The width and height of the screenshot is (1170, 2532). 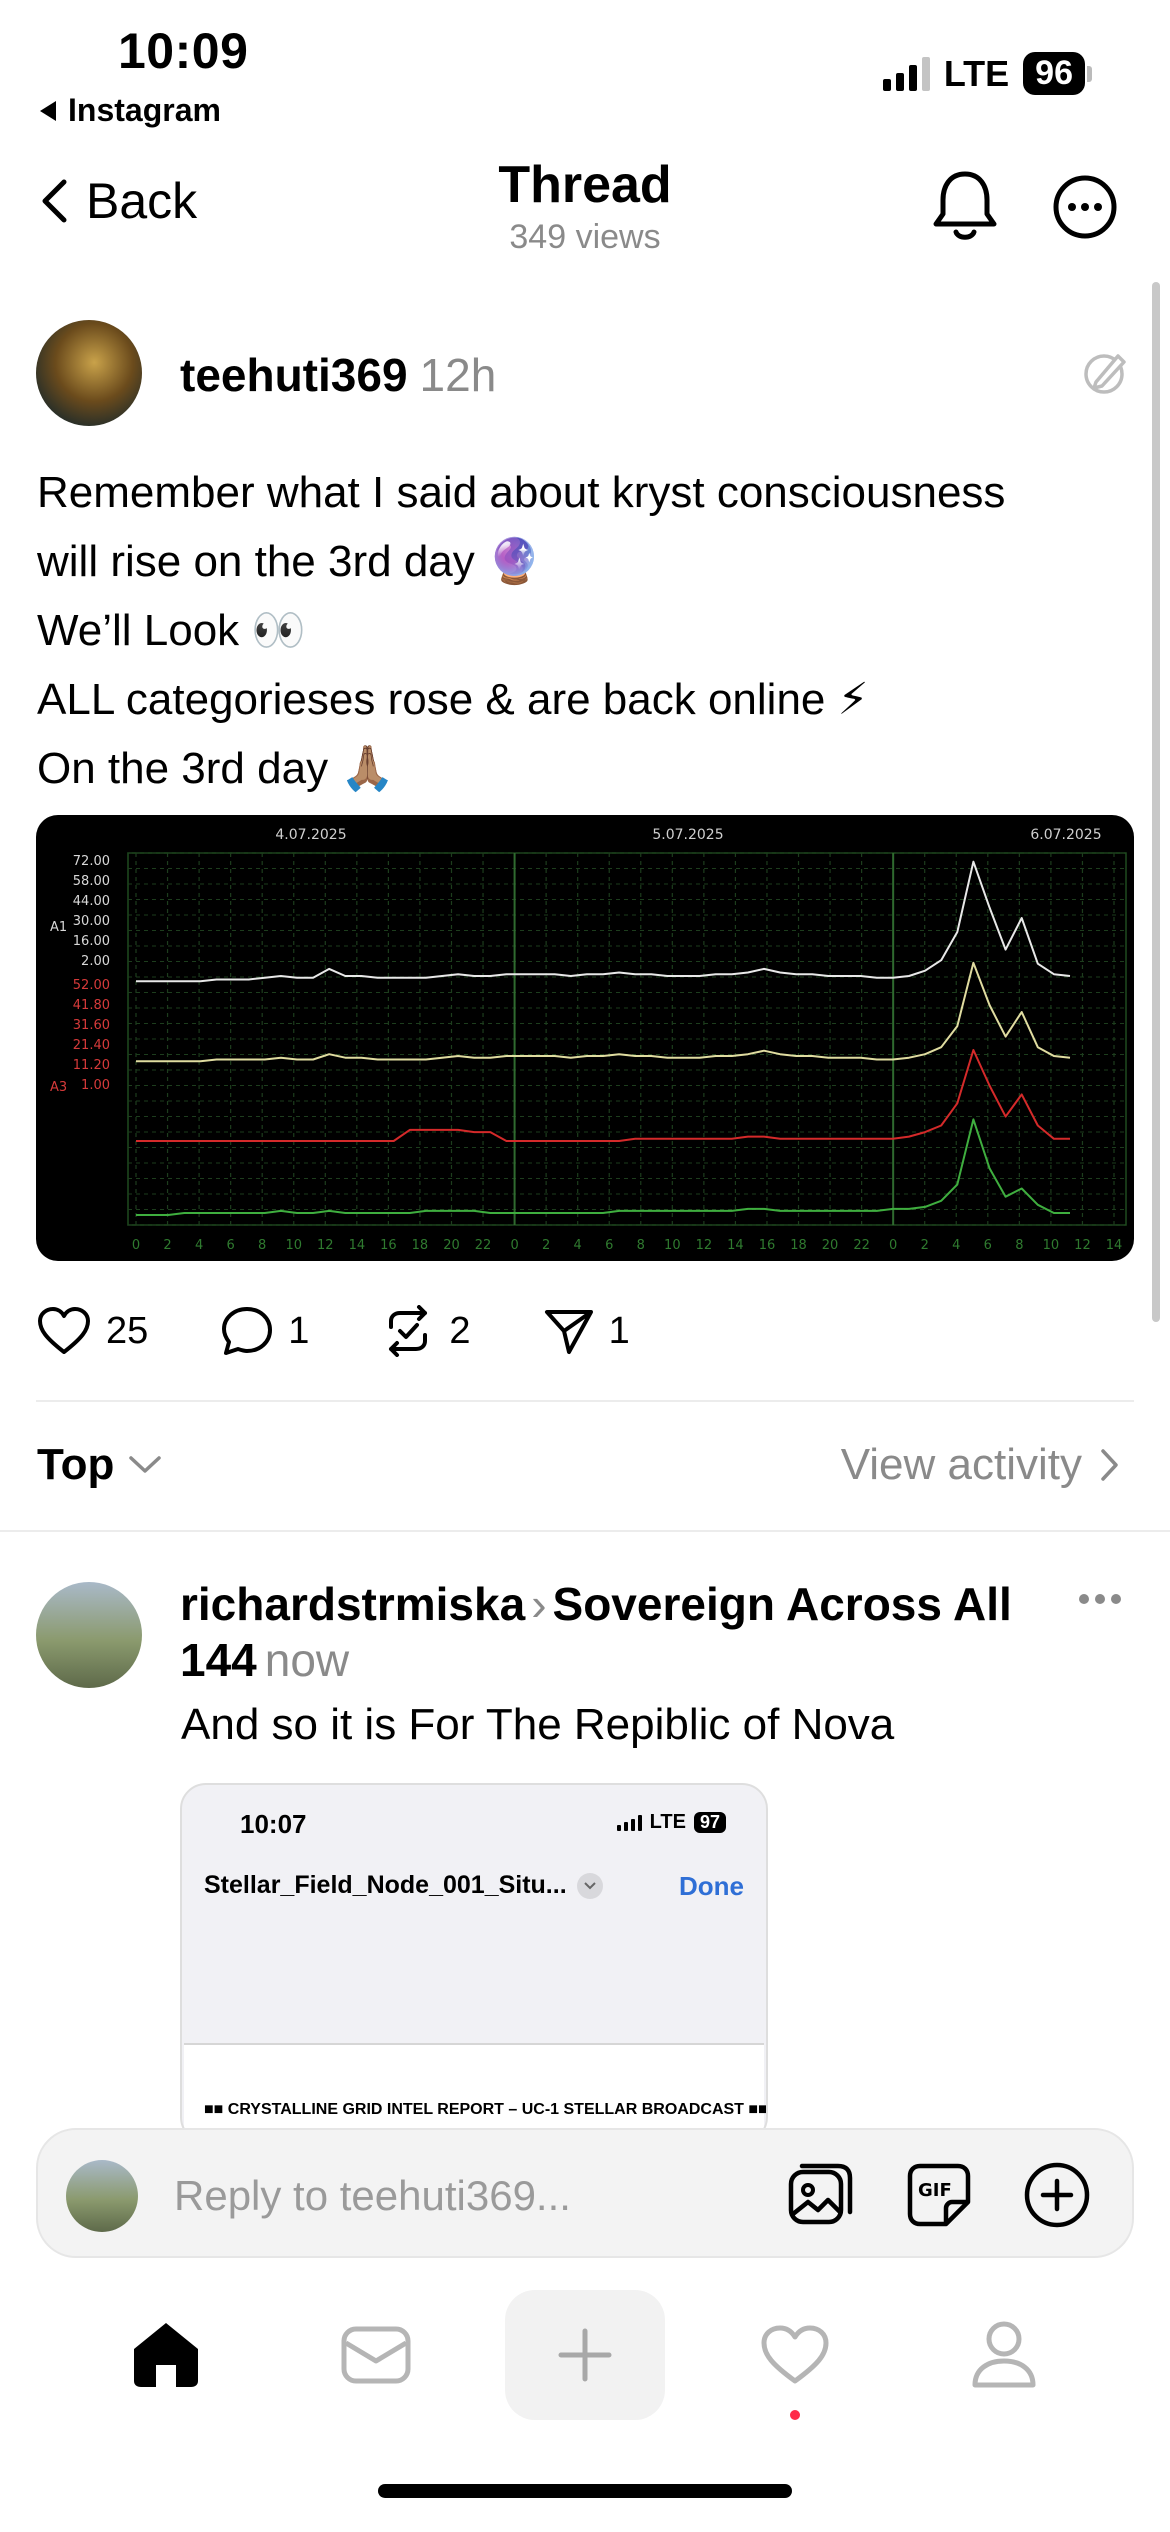 What do you see at coordinates (1109, 1465) in the screenshot?
I see `chevron-right-icon` at bounding box center [1109, 1465].